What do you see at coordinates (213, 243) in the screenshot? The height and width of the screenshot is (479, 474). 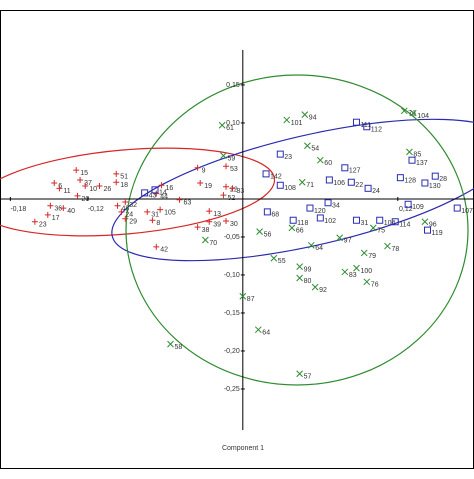 I see `point-label: 70` at bounding box center [213, 243].